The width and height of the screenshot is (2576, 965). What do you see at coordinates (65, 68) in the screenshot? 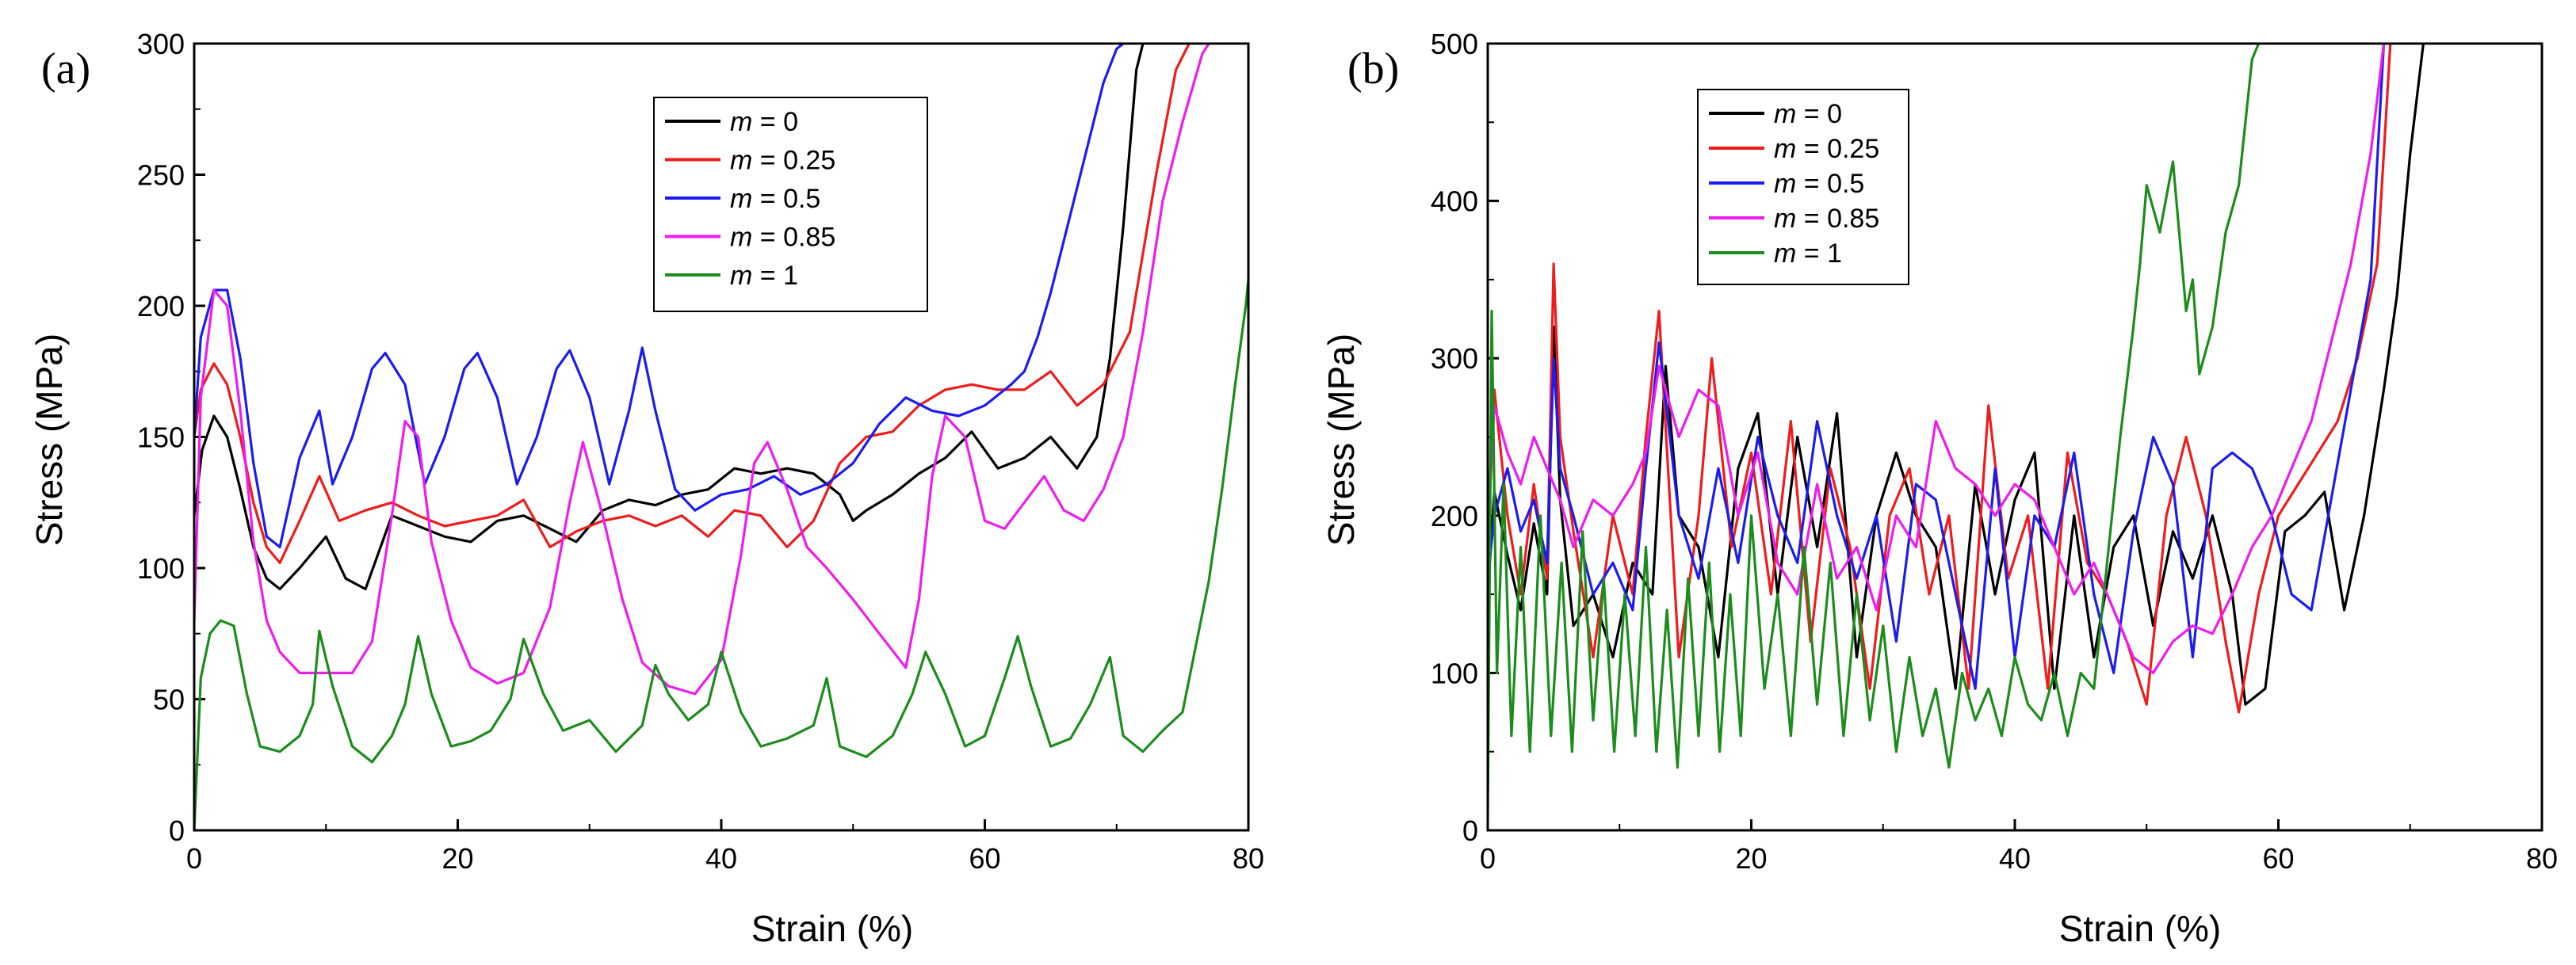
I see `panel-label-a: (a)` at bounding box center [65, 68].